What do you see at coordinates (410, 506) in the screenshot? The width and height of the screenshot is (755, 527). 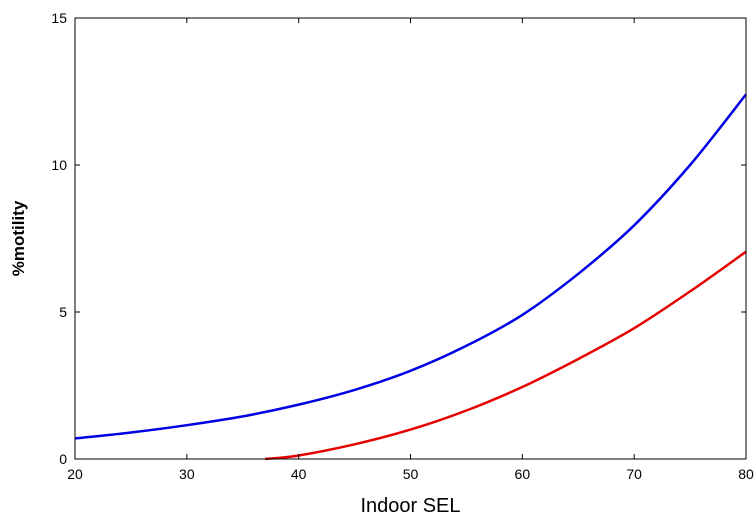 I see `x-axis-label: Indoor SEL` at bounding box center [410, 506].